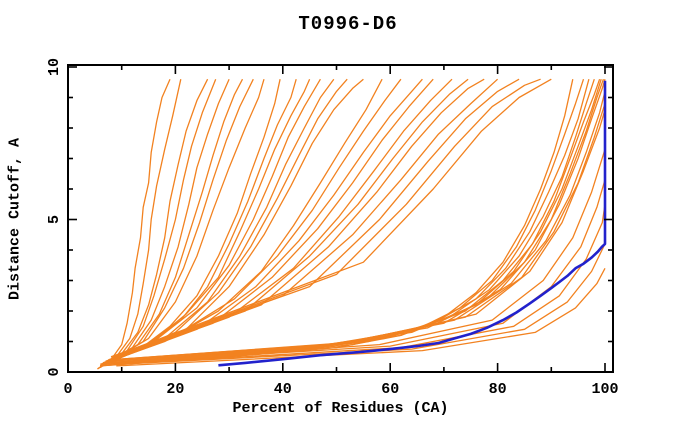 The image size is (680, 440). Describe the element at coordinates (54, 219) in the screenshot. I see `y-tick-label: 5` at that location.